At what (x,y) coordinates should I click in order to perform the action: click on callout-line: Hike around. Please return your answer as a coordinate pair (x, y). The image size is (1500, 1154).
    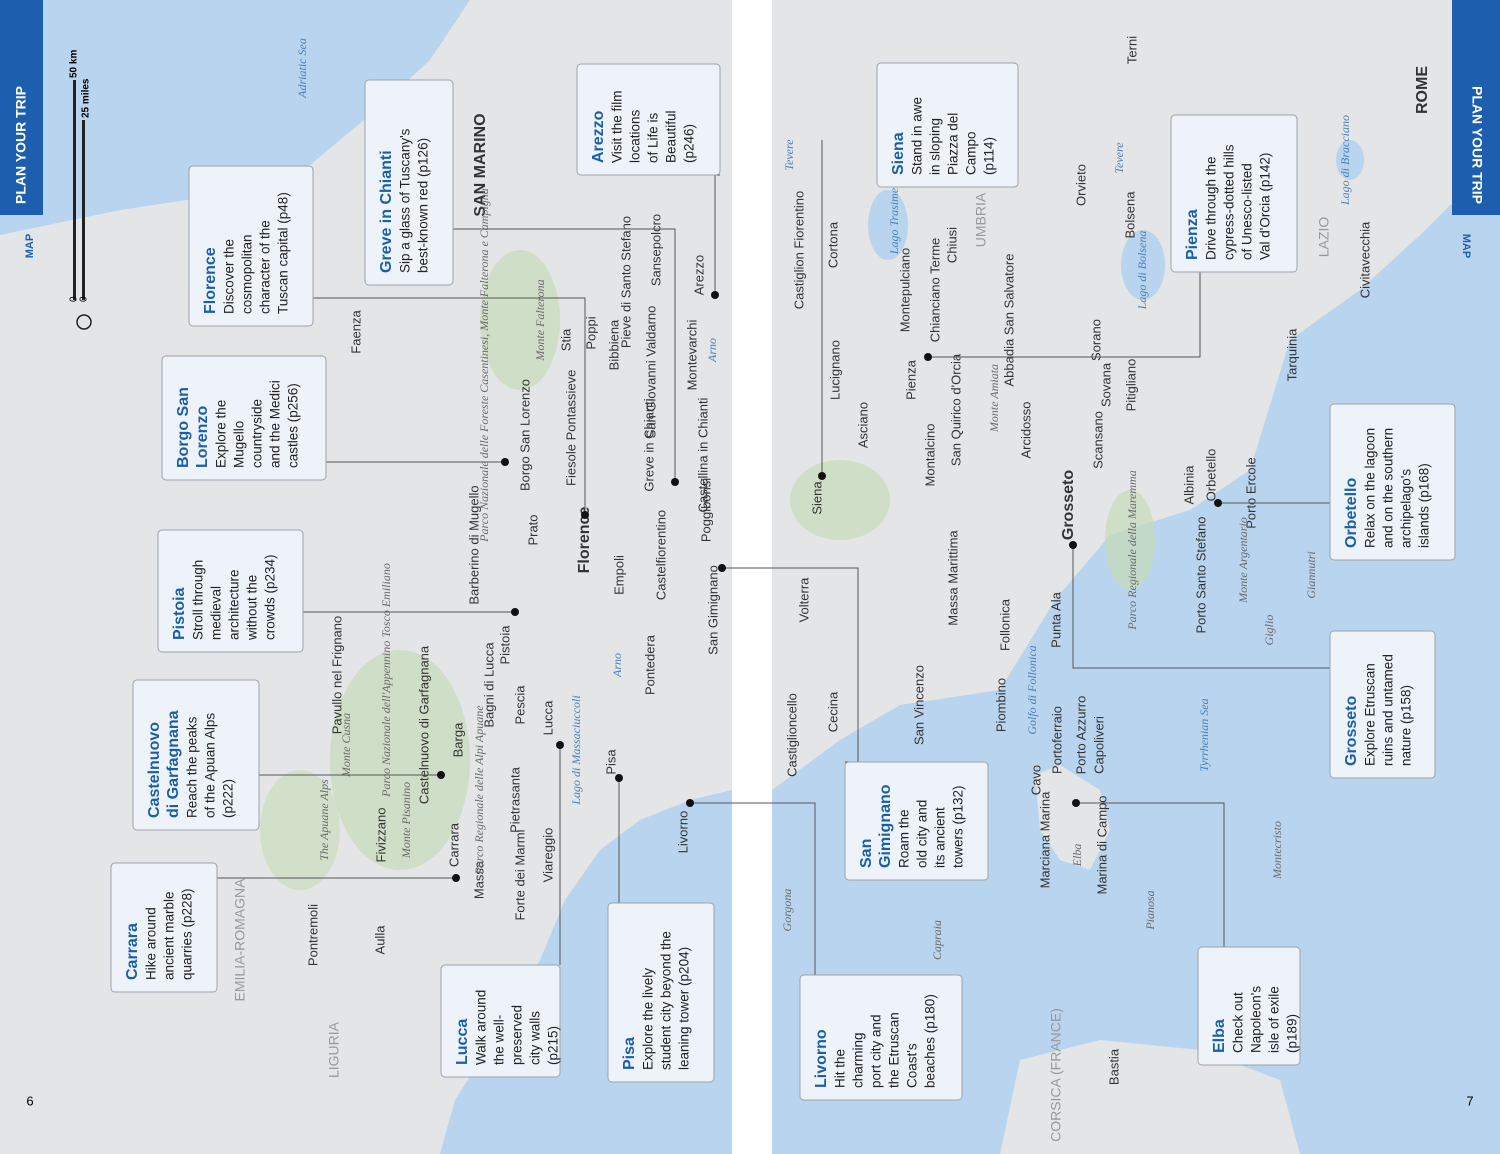
    Looking at the image, I should click on (151, 943).